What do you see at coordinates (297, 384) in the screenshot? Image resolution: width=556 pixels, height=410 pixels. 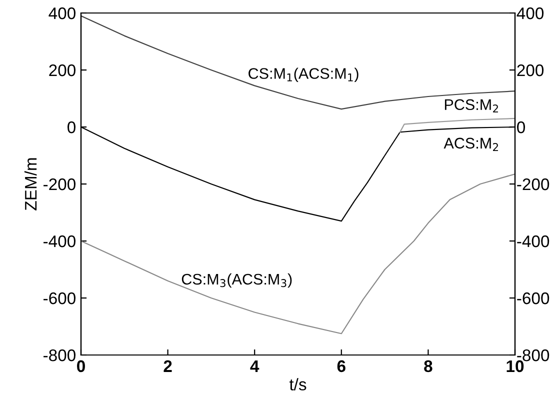 I see `x-axis-title: t/s` at bounding box center [297, 384].